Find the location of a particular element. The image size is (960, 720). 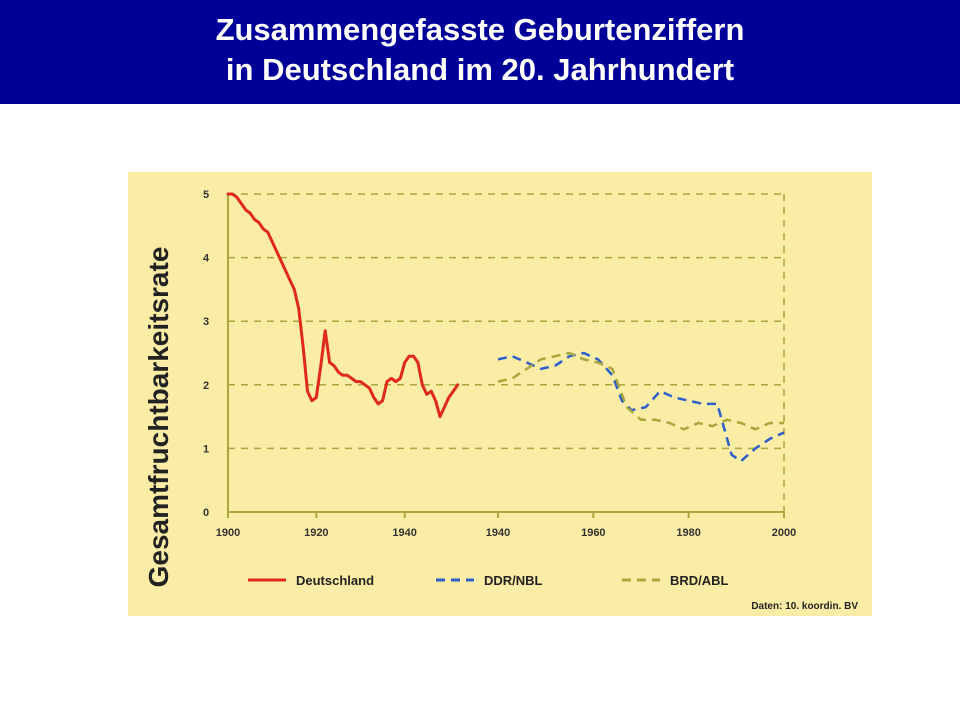

source-note: Daten: 10. koordin. BV is located at coordinates (804, 606).